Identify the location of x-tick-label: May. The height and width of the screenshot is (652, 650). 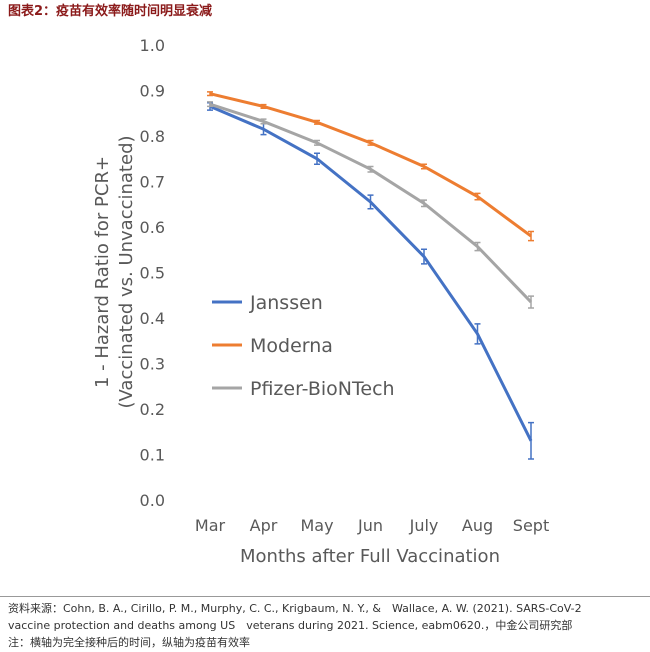
(316, 525).